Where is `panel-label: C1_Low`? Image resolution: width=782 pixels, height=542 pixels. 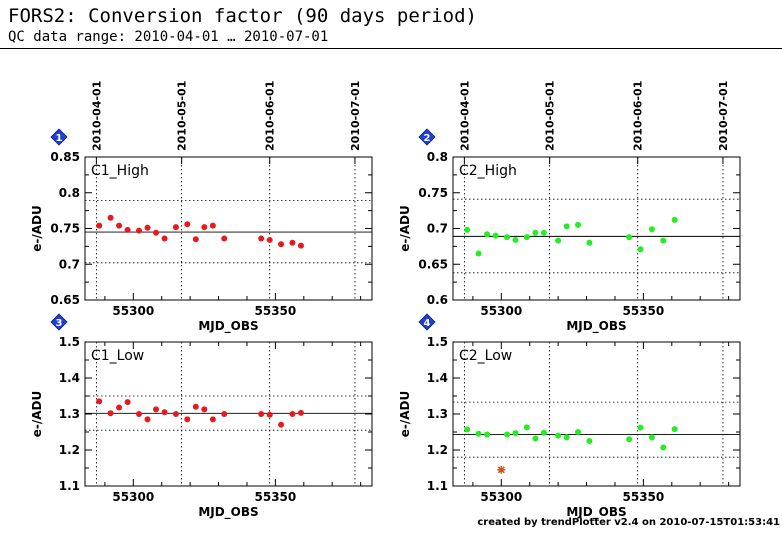 panel-label: C1_Low is located at coordinates (117, 356).